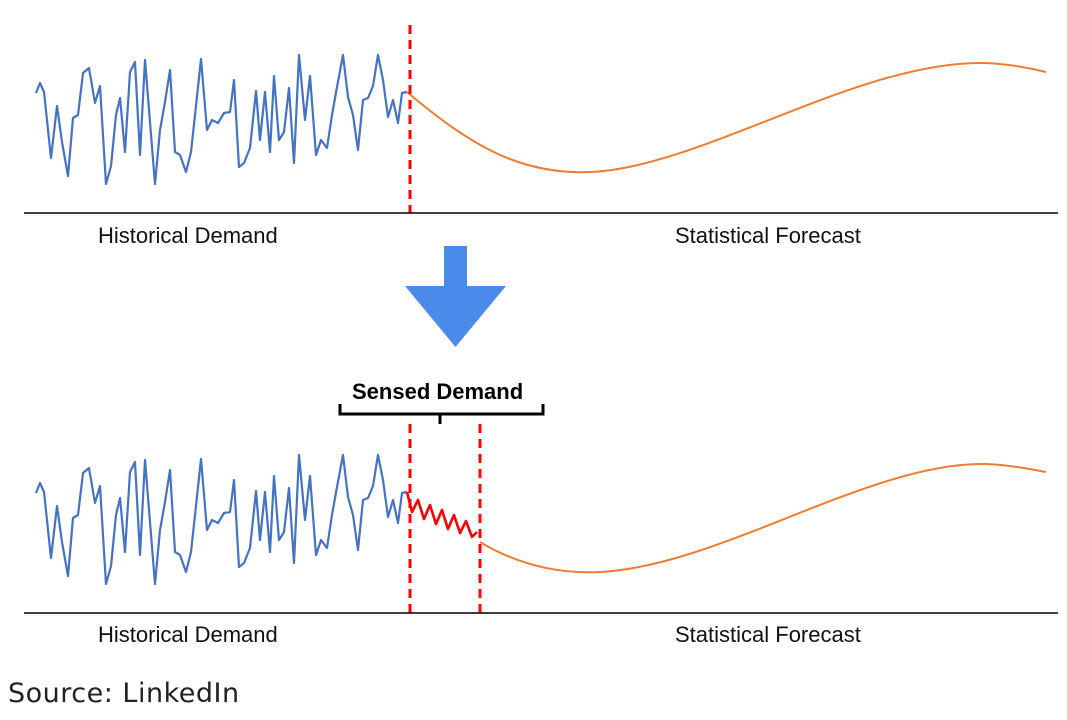  I want to click on sensed-demand-bracket, so click(441, 414).